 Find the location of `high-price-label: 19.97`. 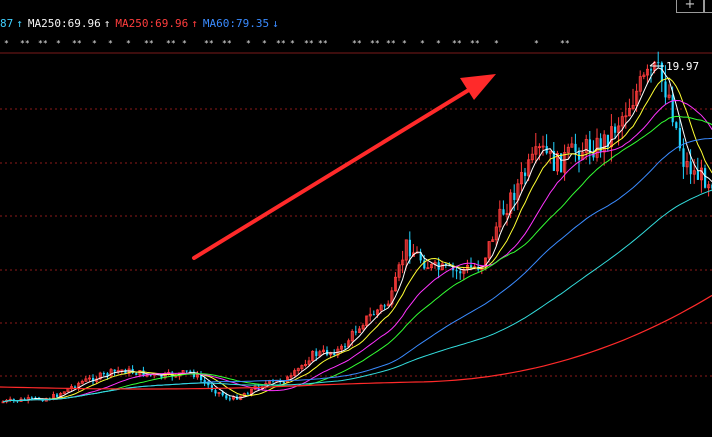

high-price-label: 19.97 is located at coordinates (682, 66).